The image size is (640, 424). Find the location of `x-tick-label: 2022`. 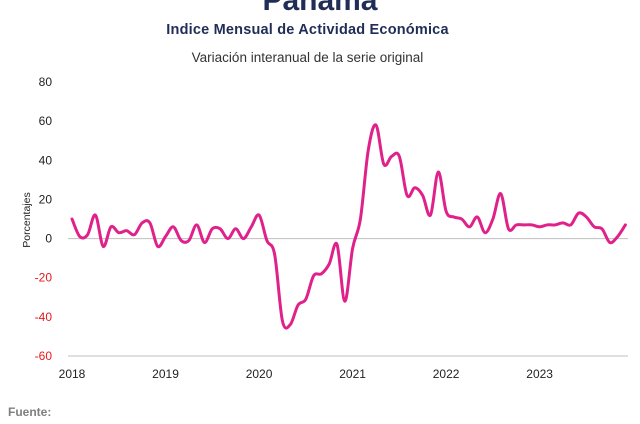

x-tick-label: 2022 is located at coordinates (446, 374).